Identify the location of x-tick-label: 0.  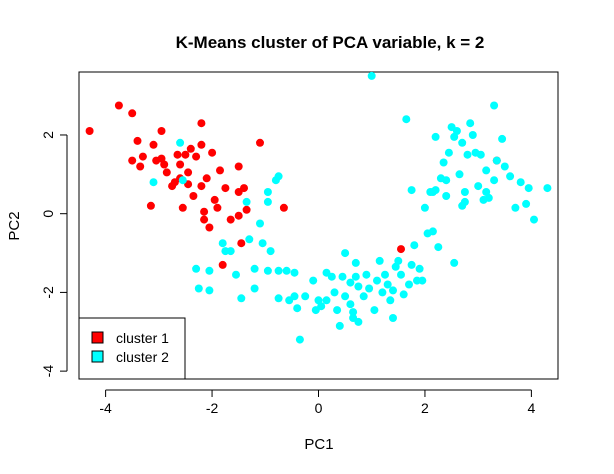
(319, 408).